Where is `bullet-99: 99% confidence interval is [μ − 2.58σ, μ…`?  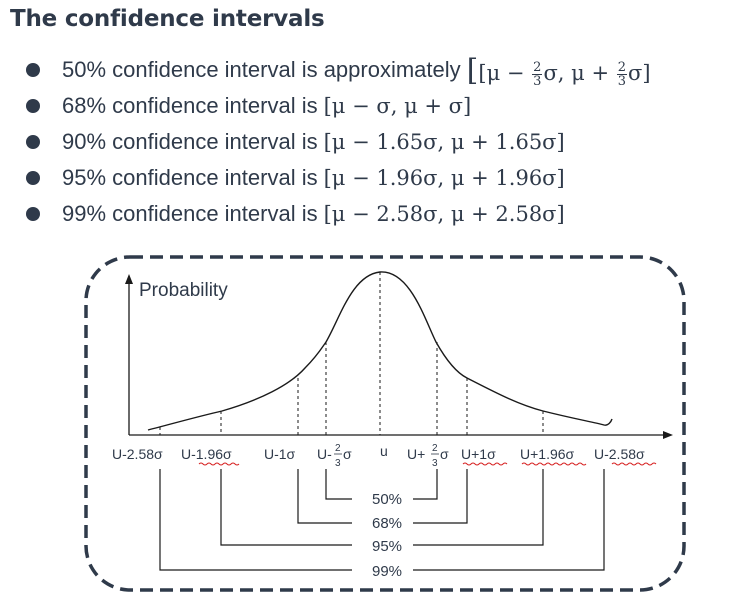 bullet-99: 99% confidence interval is [μ − 2.58σ, μ… is located at coordinates (336, 214).